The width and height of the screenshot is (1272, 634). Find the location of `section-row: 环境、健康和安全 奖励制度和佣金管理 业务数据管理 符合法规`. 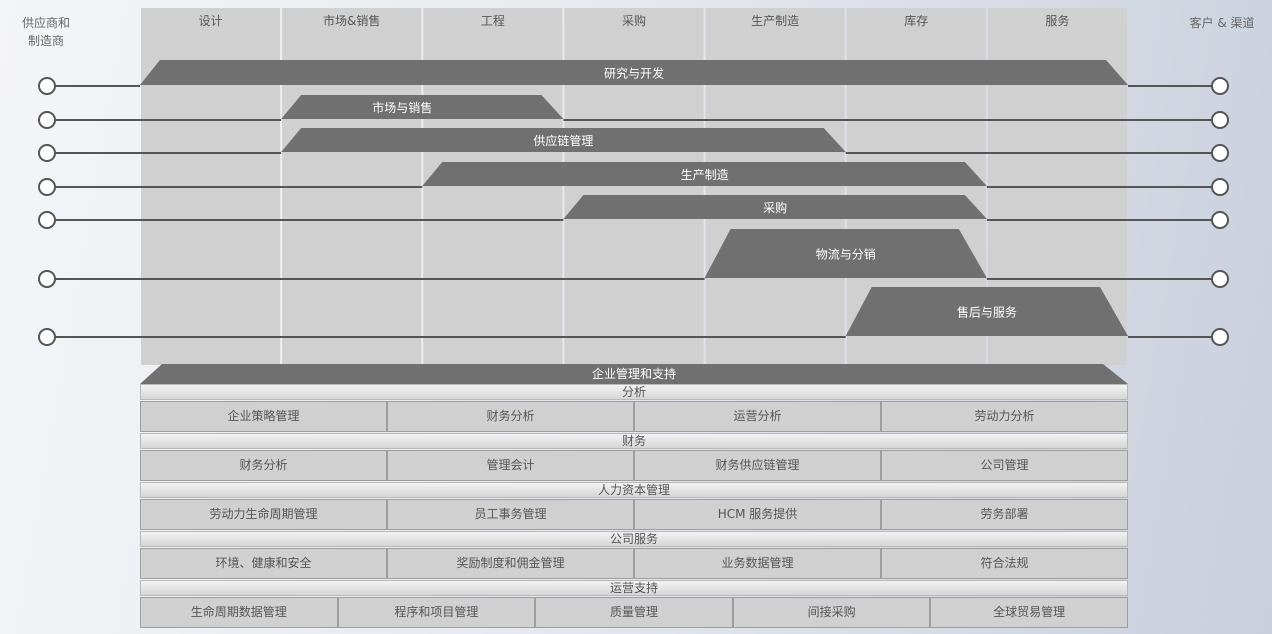

section-row: 环境、健康和安全 奖励制度和佣金管理 业务数据管理 符合法规 is located at coordinates (634, 563).